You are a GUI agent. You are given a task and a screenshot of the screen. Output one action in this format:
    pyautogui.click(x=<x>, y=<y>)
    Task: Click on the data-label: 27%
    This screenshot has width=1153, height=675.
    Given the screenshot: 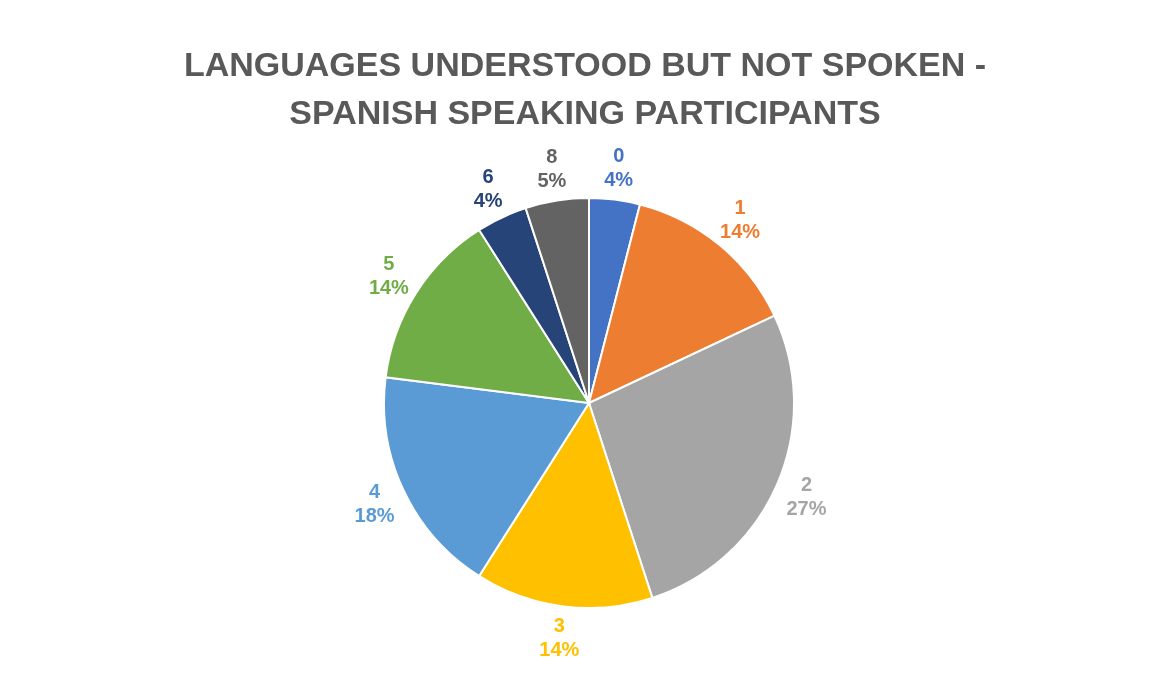 What is the action you would take?
    pyautogui.click(x=806, y=508)
    